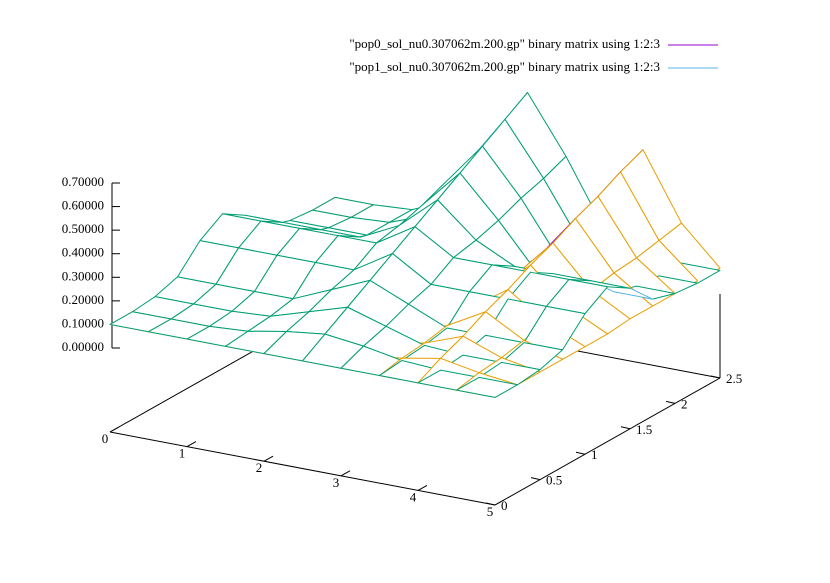 This screenshot has width=830, height=583. I want to click on x-tick-label: 4, so click(413, 496).